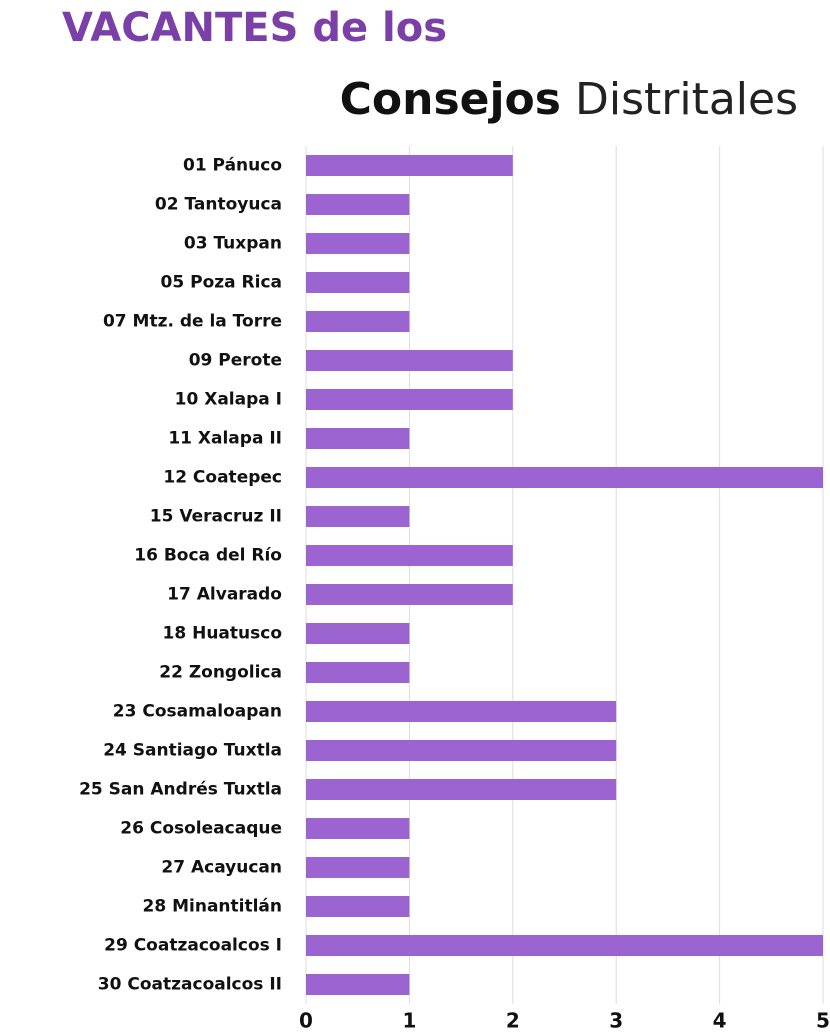 The image size is (830, 1036). I want to click on y-tick-label: 15 Veracruz II, so click(216, 517).